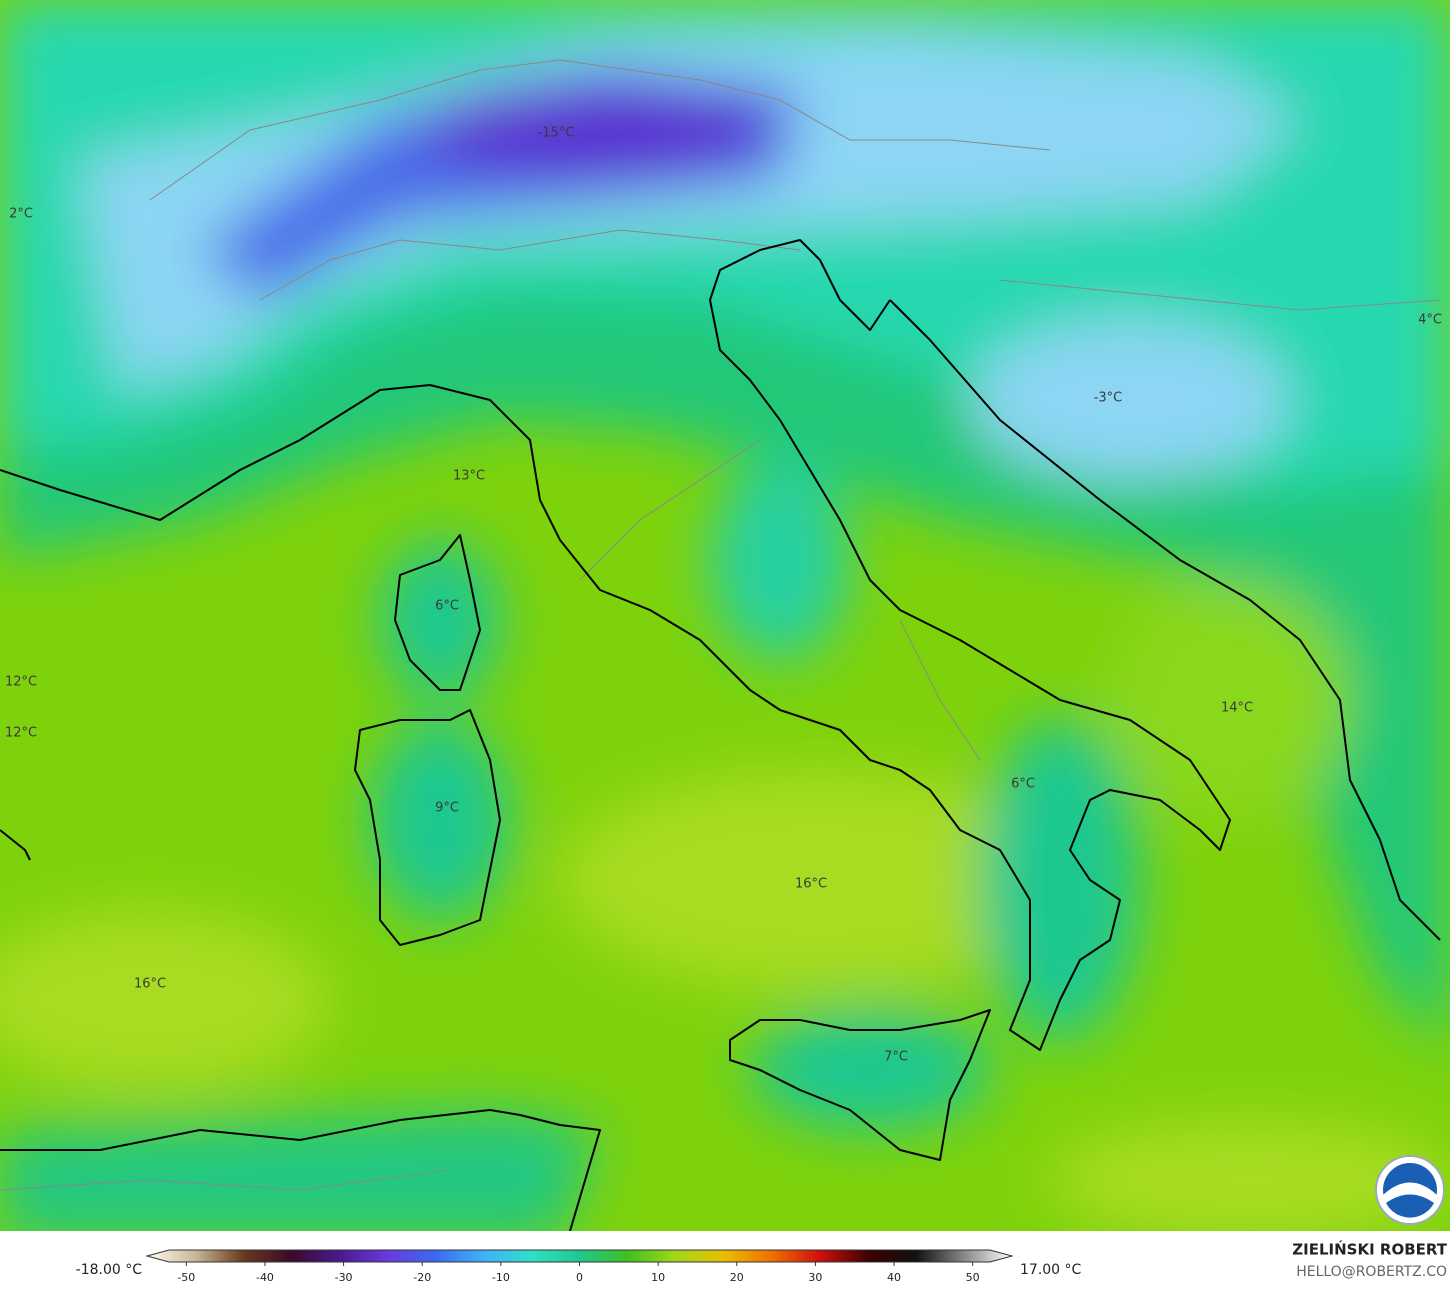  Describe the element at coordinates (973, 1277) in the screenshot. I see `colorbar-tick-label: 50` at that location.